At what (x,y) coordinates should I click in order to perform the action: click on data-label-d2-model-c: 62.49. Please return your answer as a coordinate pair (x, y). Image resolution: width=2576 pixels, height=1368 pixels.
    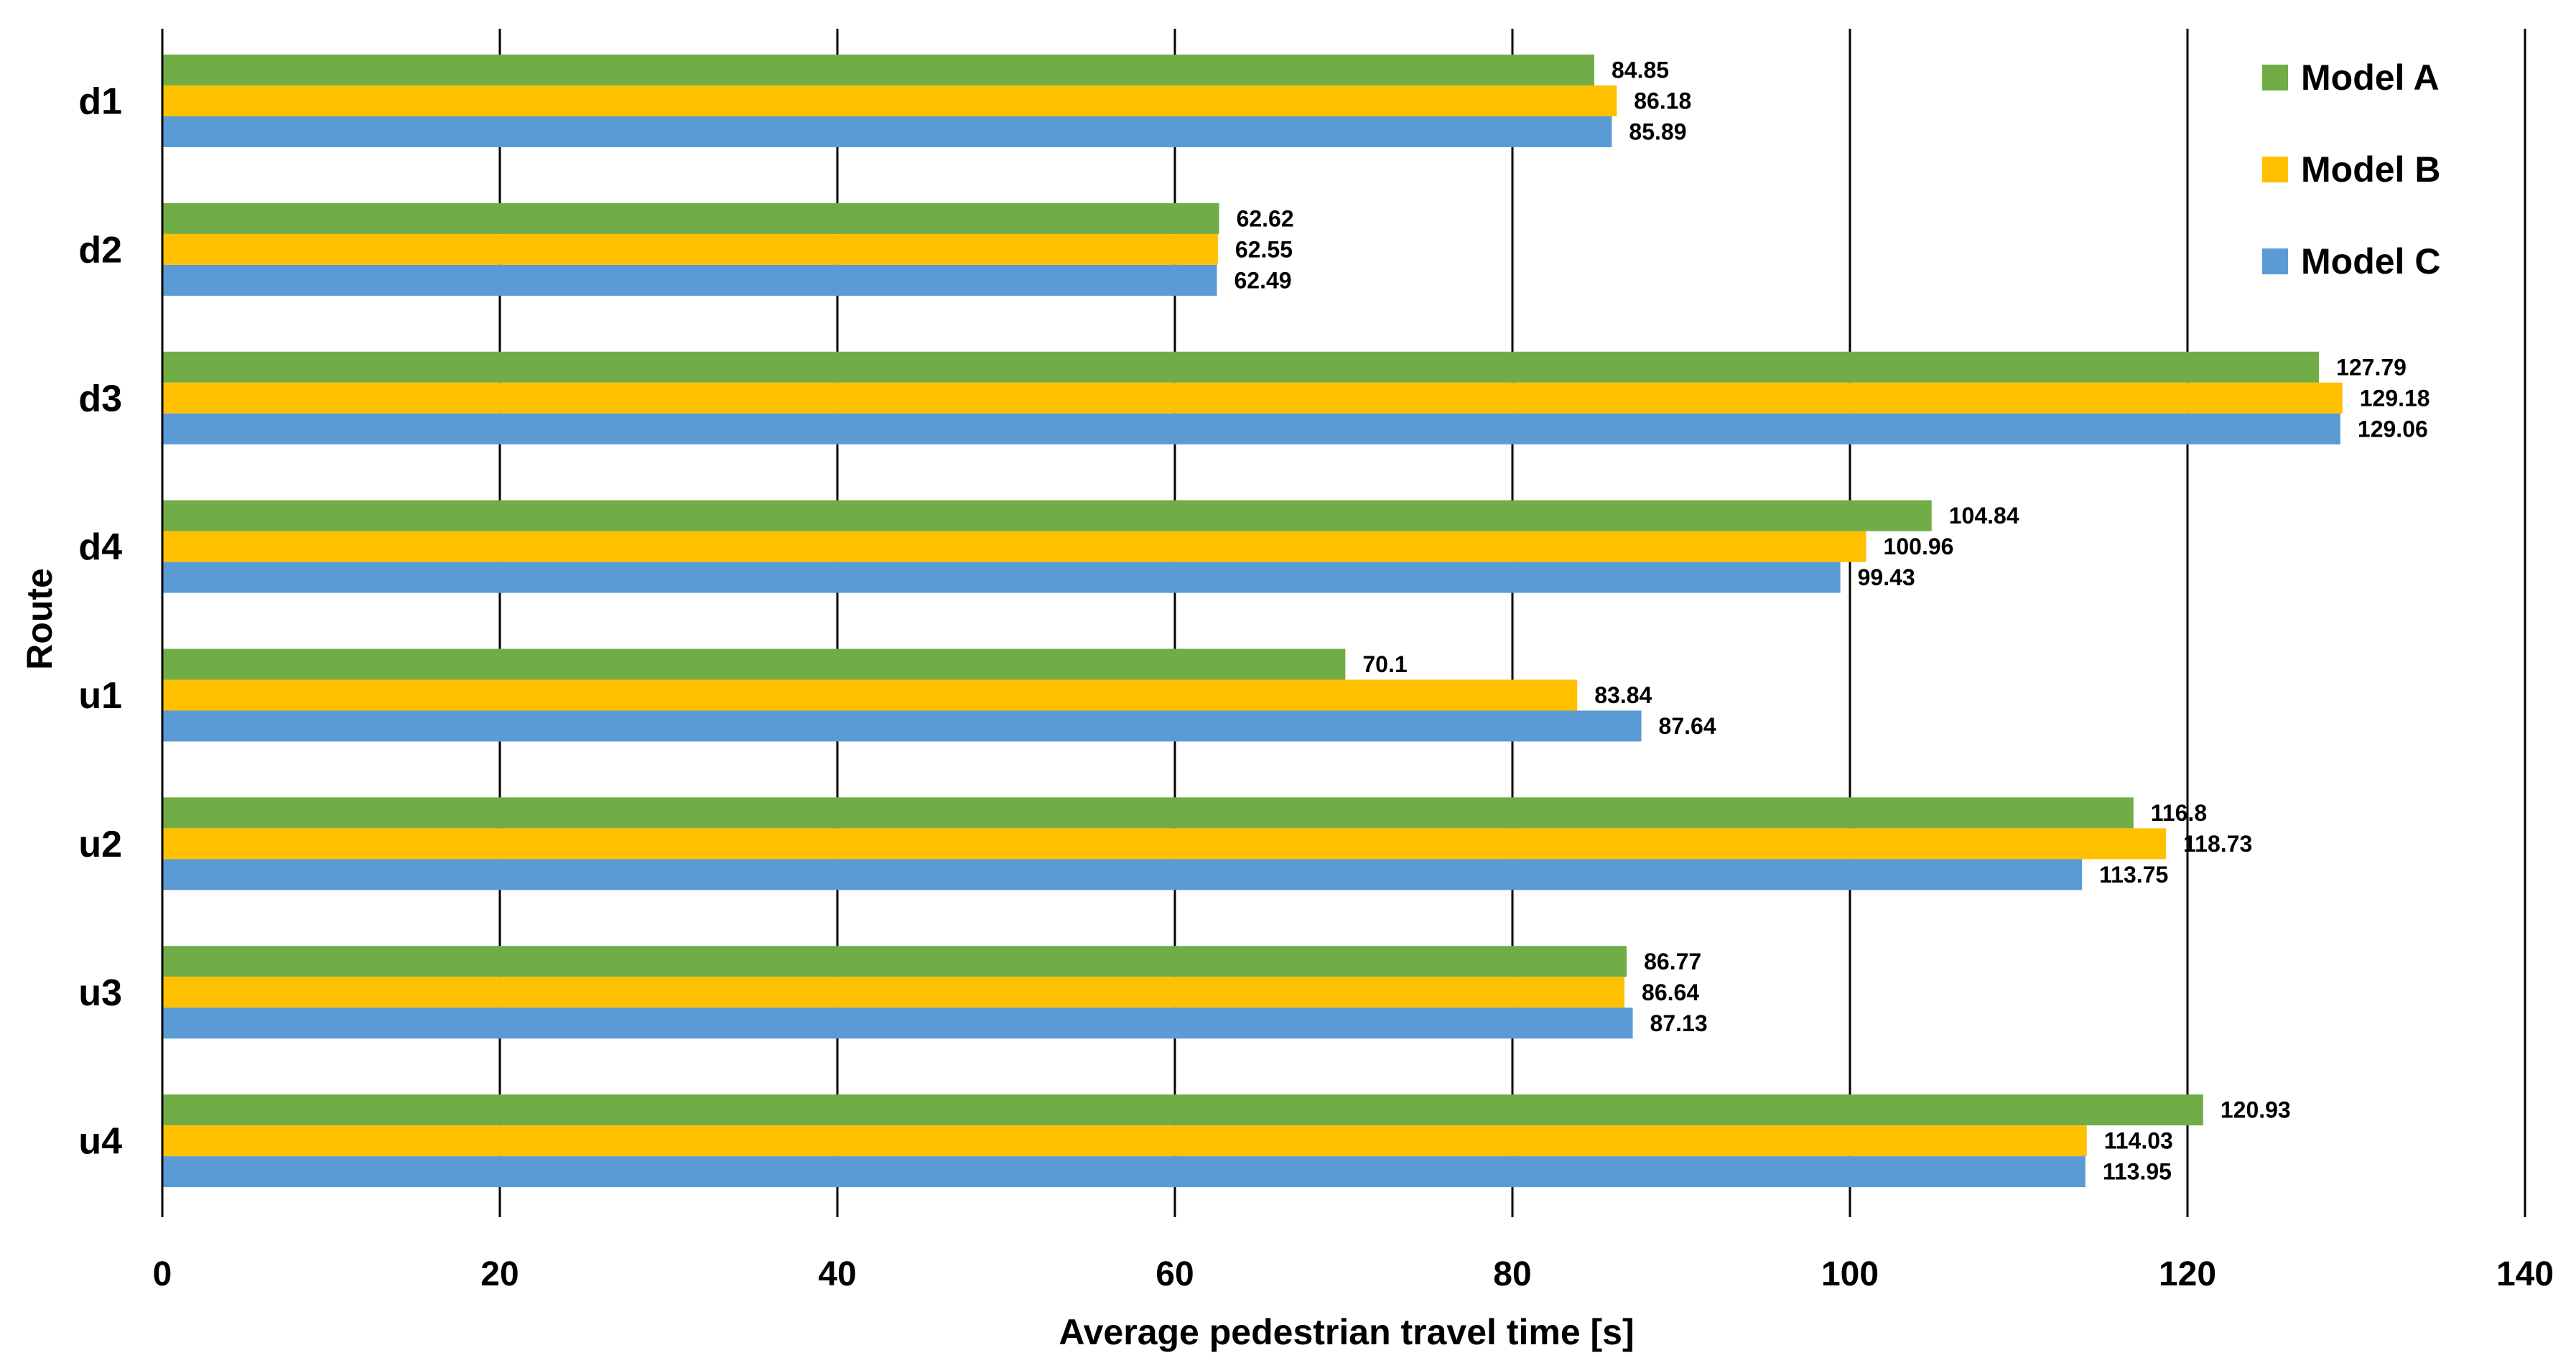
    Looking at the image, I should click on (1263, 280).